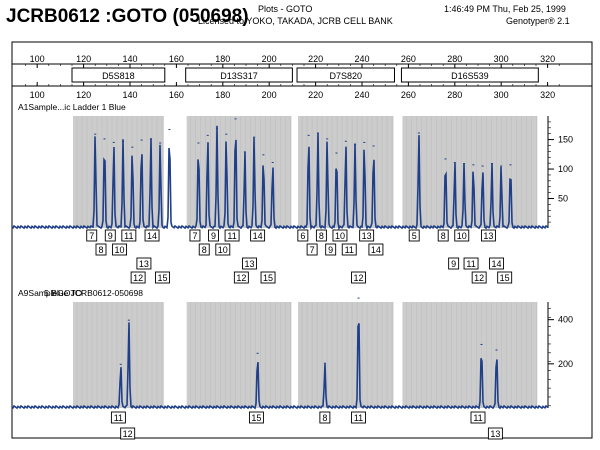 The height and width of the screenshot is (450, 600). I want to click on ruler-top-tick-label: 120, so click(83, 59).